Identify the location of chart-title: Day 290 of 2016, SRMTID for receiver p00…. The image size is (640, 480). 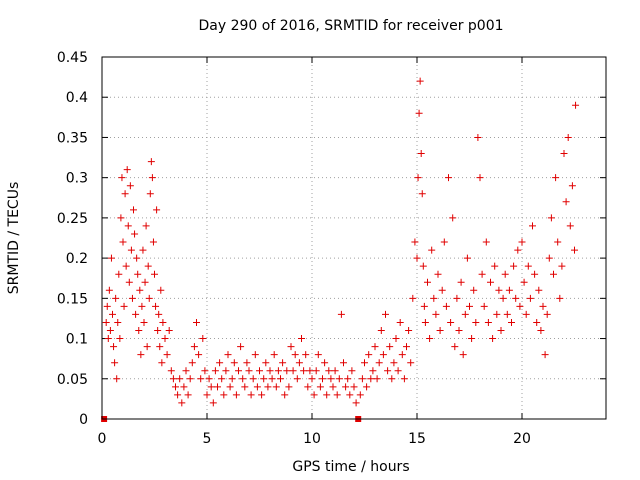
(350, 26).